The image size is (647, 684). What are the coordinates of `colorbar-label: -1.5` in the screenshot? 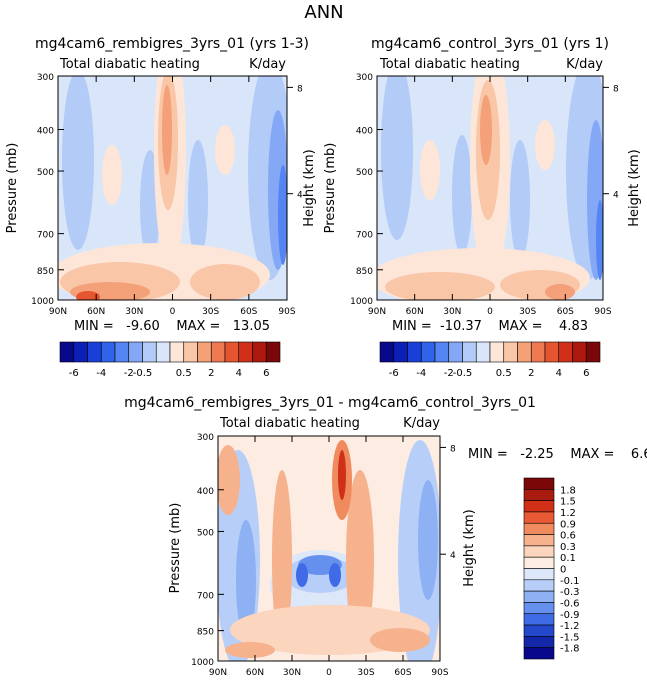 It's located at (570, 637).